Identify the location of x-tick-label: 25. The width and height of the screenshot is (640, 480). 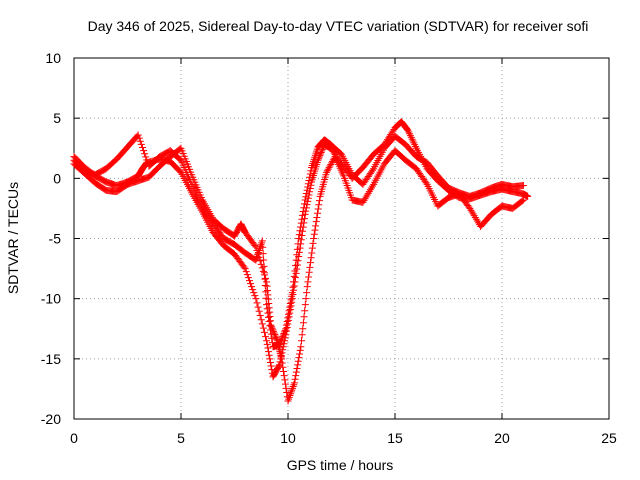
(609, 438).